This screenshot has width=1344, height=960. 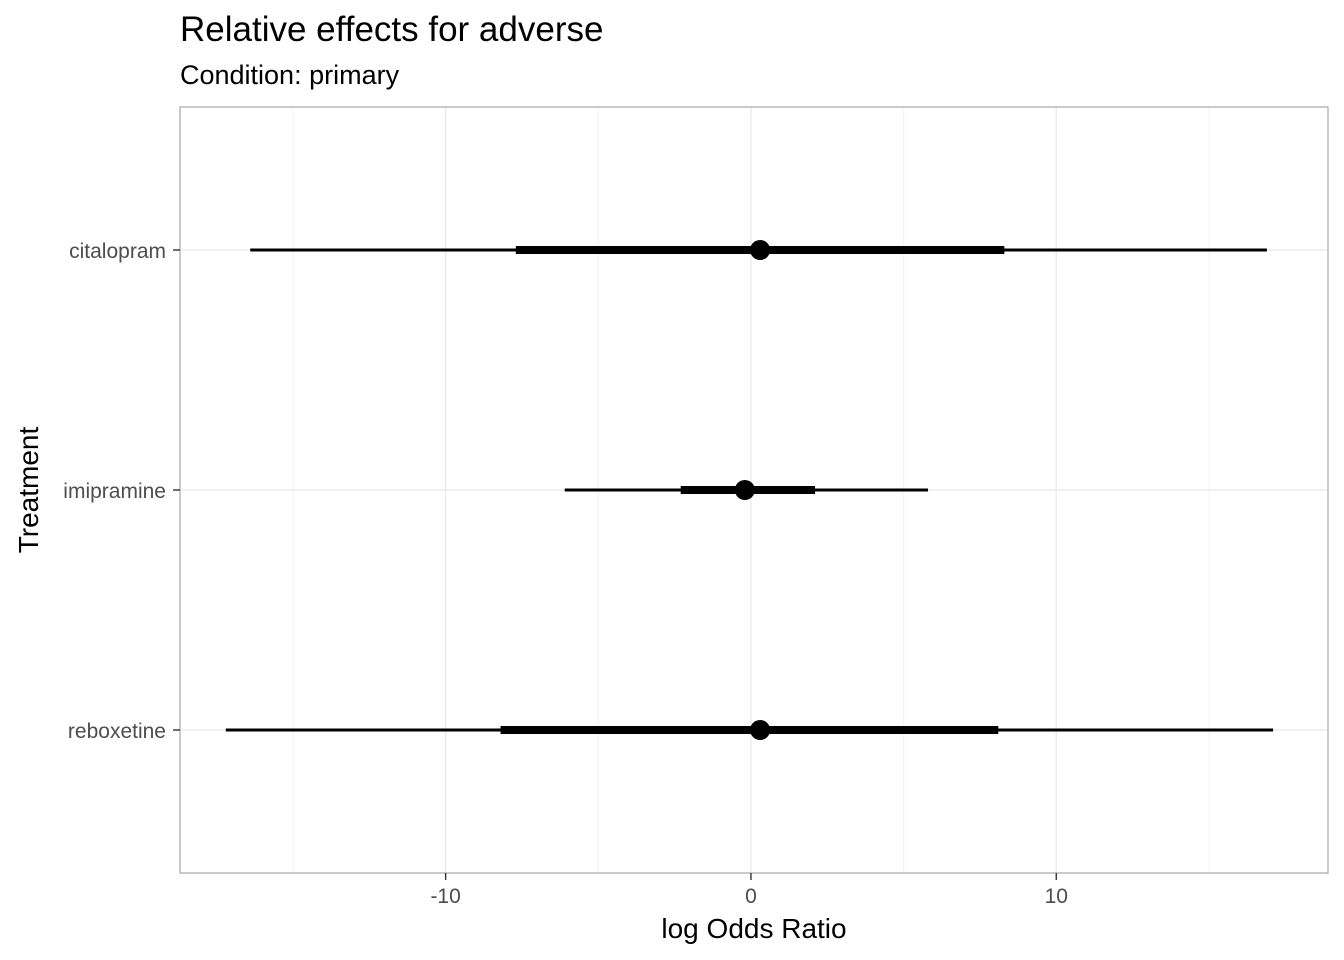 What do you see at coordinates (445, 896) in the screenshot?
I see `x-tick-label: -10` at bounding box center [445, 896].